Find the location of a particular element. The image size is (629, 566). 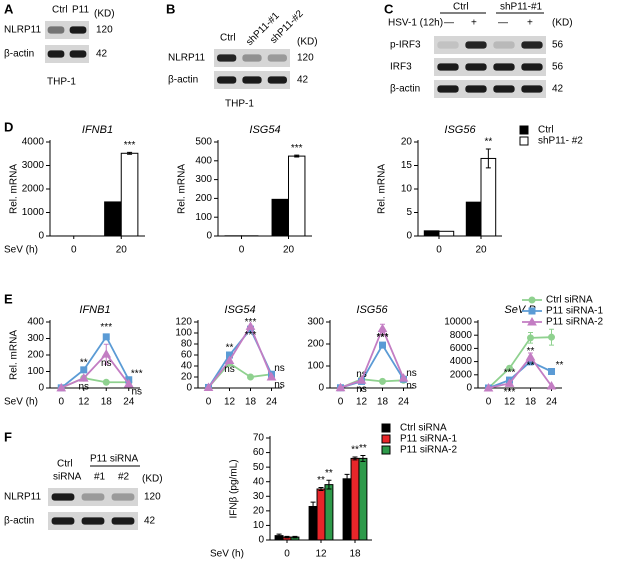

y-tick-label: 10 is located at coordinates (407, 189).